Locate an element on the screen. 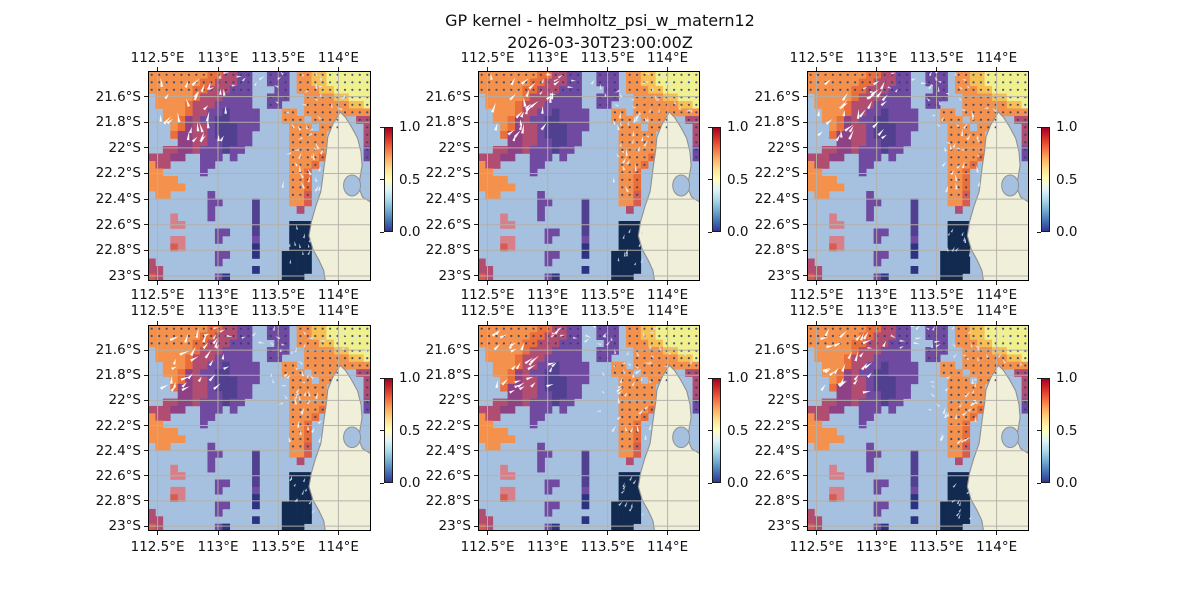 Image resolution: width=1200 pixels, height=600 pixels. map-panel-row1-col3 is located at coordinates (918, 176).